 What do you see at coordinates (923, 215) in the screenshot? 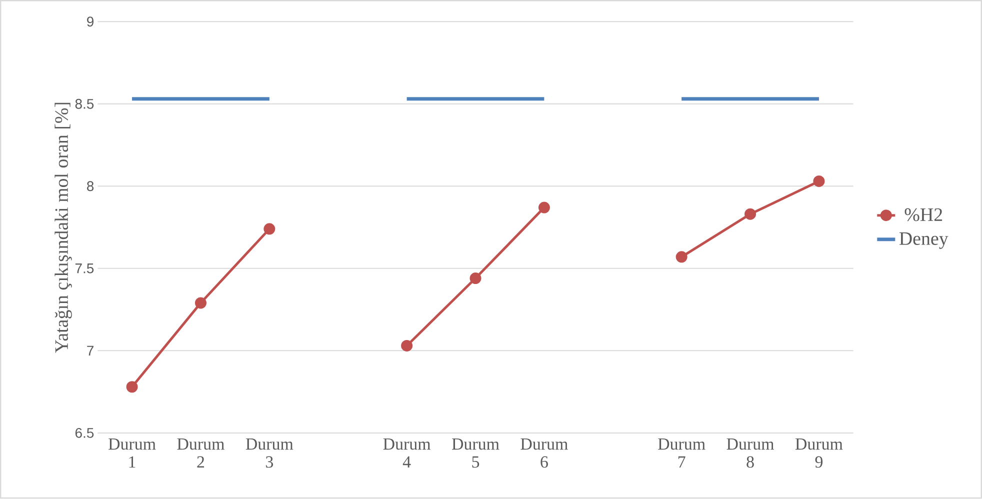
I see `legend-label: %H2` at bounding box center [923, 215].